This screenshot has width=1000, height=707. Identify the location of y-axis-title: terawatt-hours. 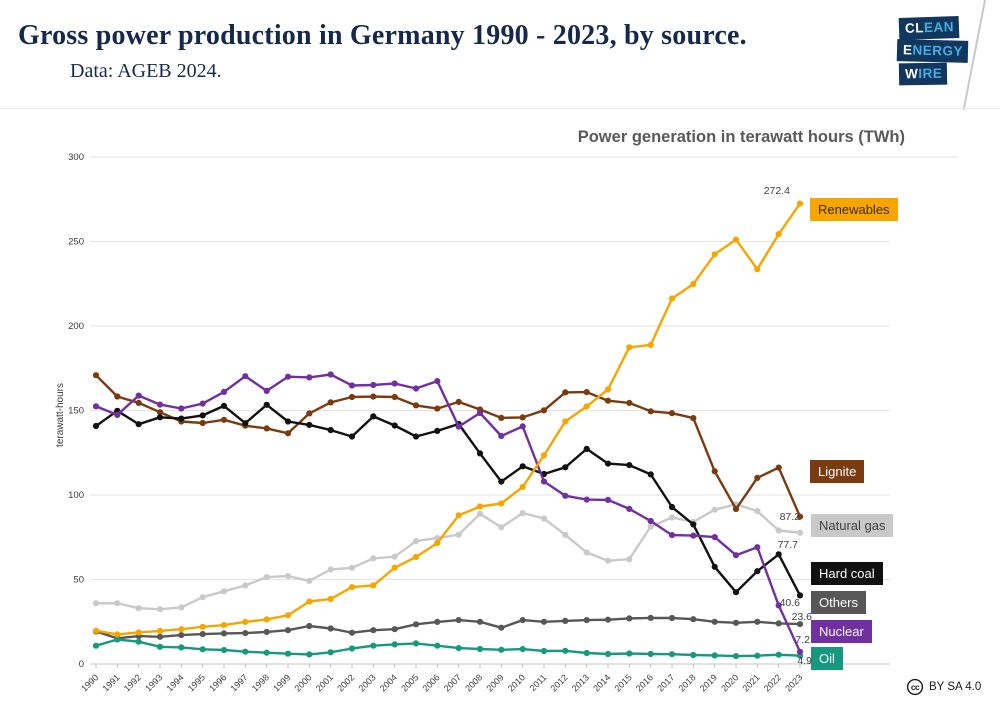
(60, 415).